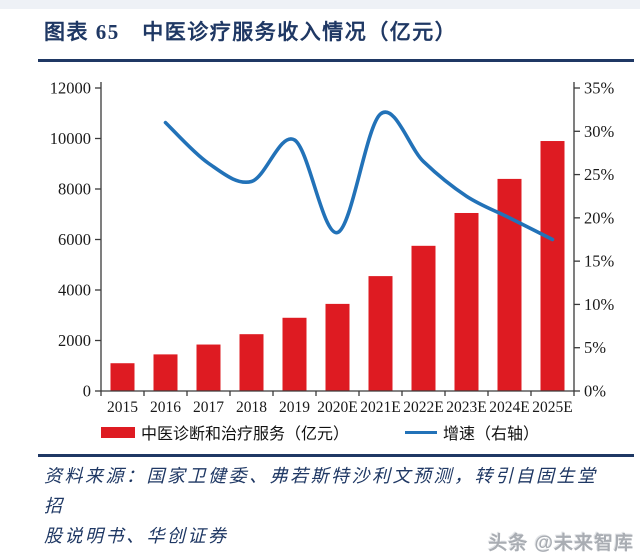 Image resolution: width=640 pixels, height=559 pixels. What do you see at coordinates (208, 407) in the screenshot?
I see `x-axis-label-2017: 2017` at bounding box center [208, 407].